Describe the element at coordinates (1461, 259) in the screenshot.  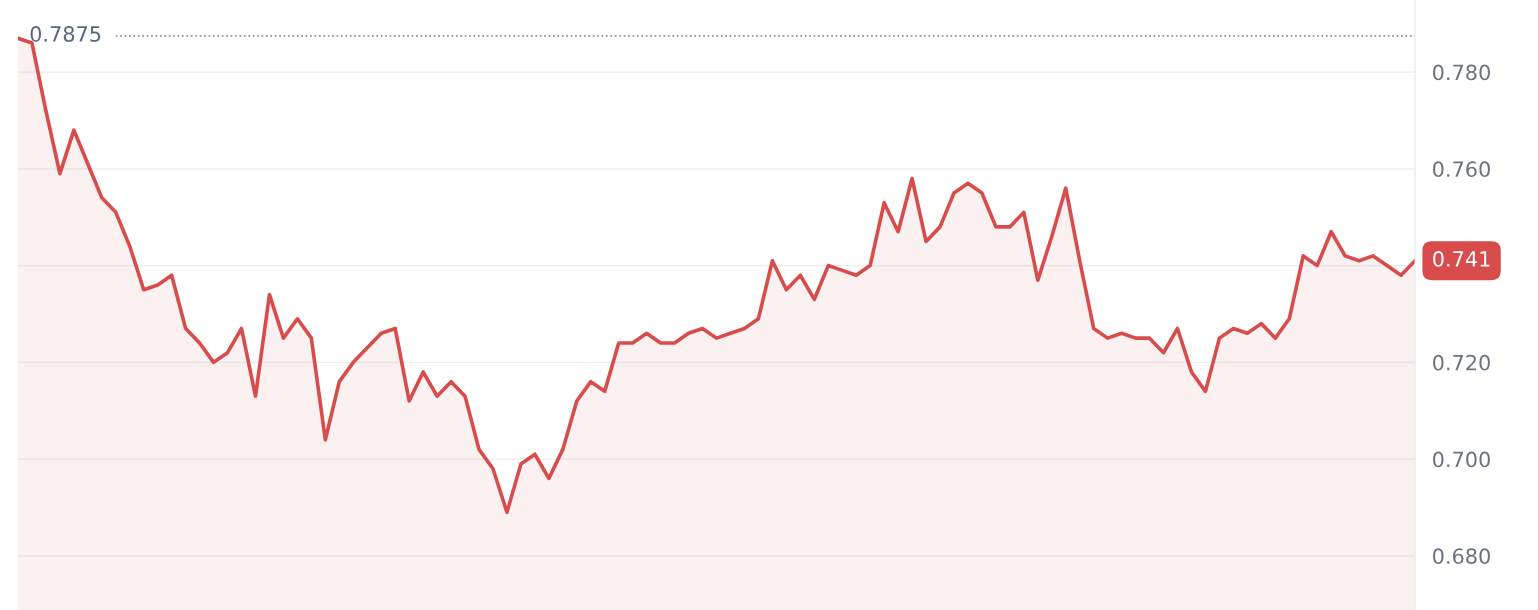
I see `text: 0.741` at that location.